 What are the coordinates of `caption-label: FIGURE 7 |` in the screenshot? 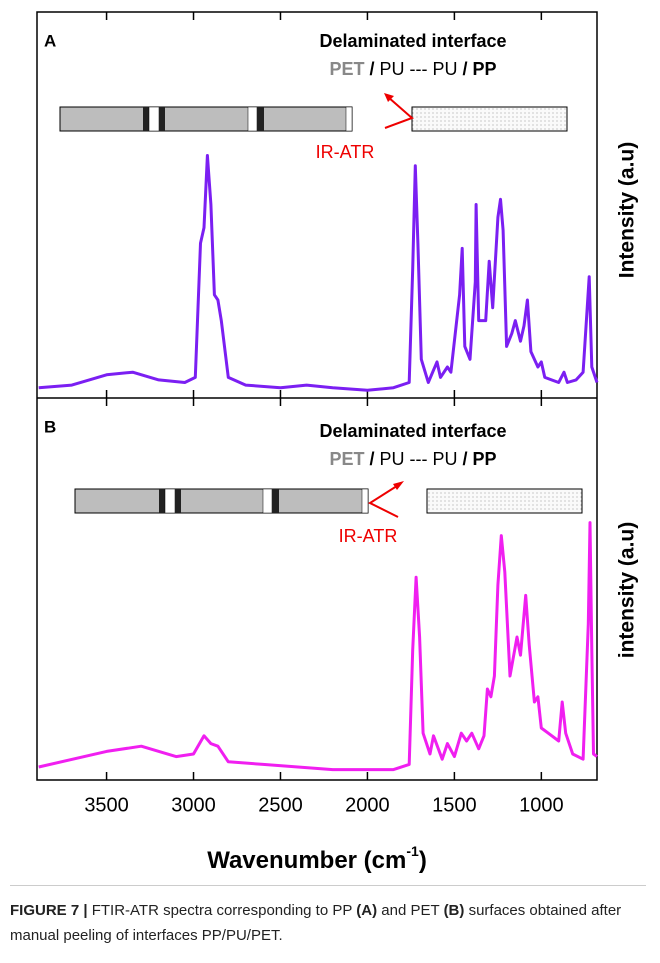 It's located at (49, 910).